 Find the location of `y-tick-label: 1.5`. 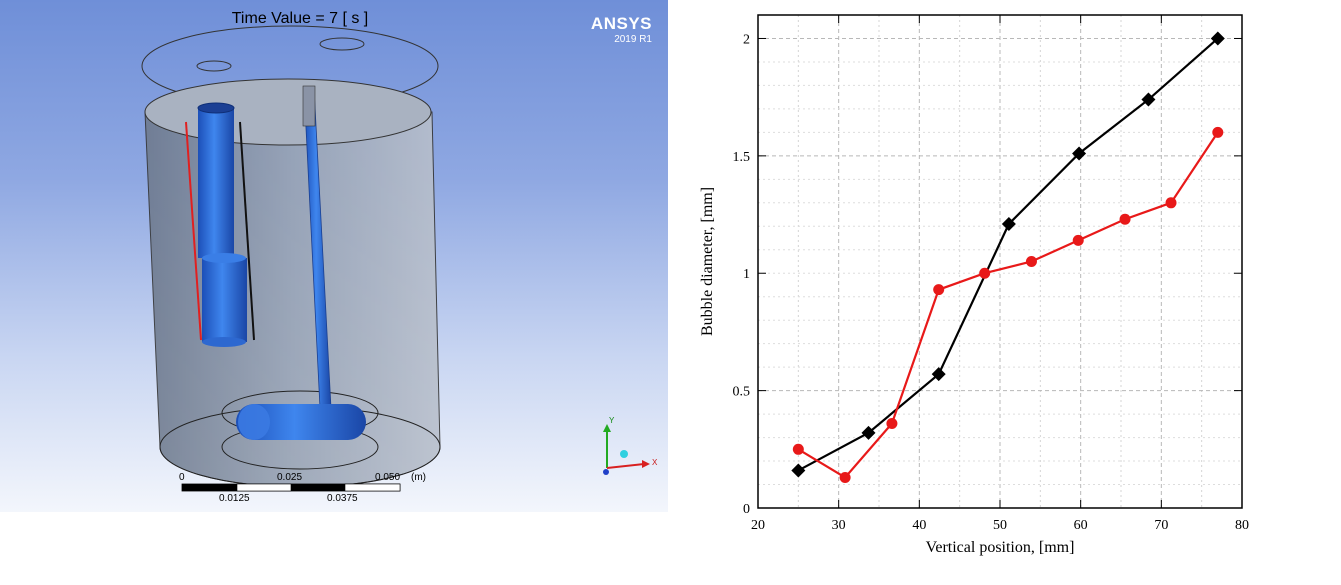

y-tick-label: 1.5 is located at coordinates (742, 157).